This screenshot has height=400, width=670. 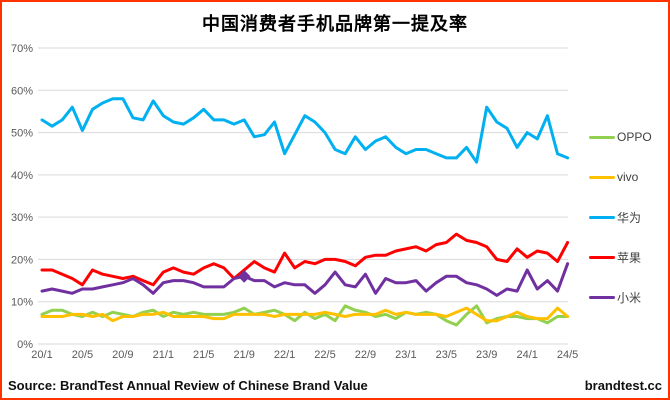 I want to click on site-credit: brandtest.cc, so click(x=623, y=385).